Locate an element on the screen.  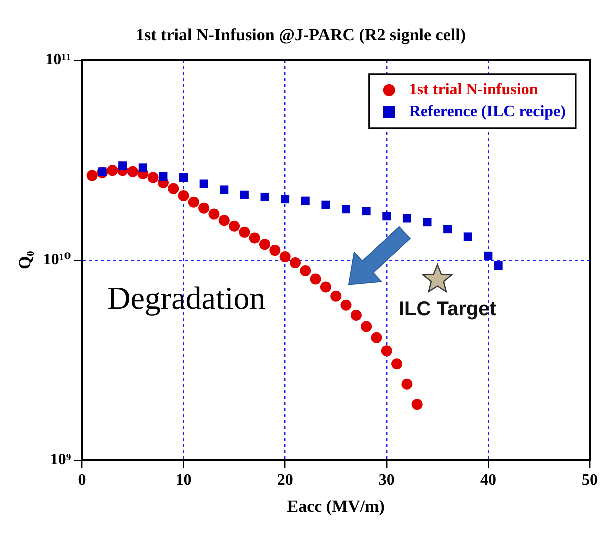
legend-label: 1st trial N-infusion is located at coordinates (473, 90).